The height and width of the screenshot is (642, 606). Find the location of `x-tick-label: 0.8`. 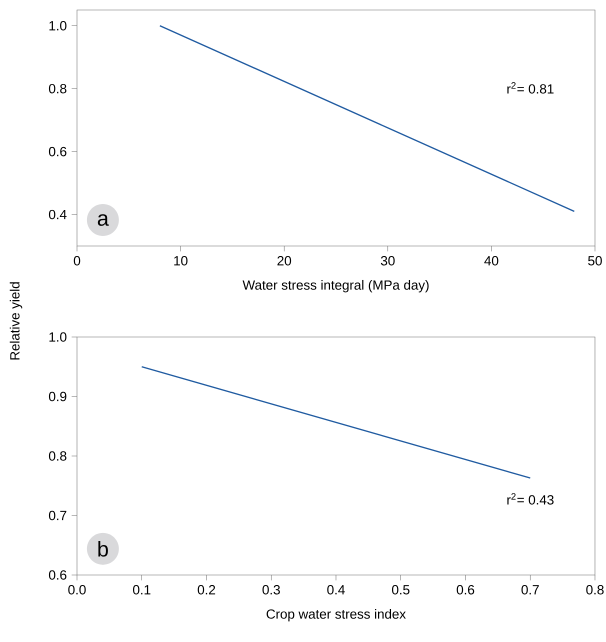

x-tick-label: 0.8 is located at coordinates (595, 589).